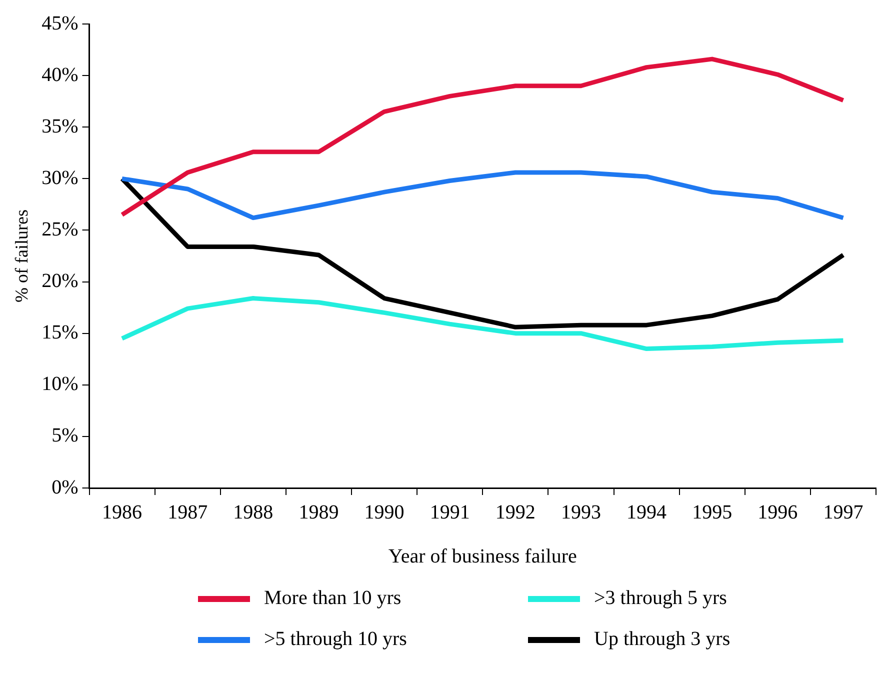  What do you see at coordinates (384, 512) in the screenshot?
I see `x-tick-label: 1990` at bounding box center [384, 512].